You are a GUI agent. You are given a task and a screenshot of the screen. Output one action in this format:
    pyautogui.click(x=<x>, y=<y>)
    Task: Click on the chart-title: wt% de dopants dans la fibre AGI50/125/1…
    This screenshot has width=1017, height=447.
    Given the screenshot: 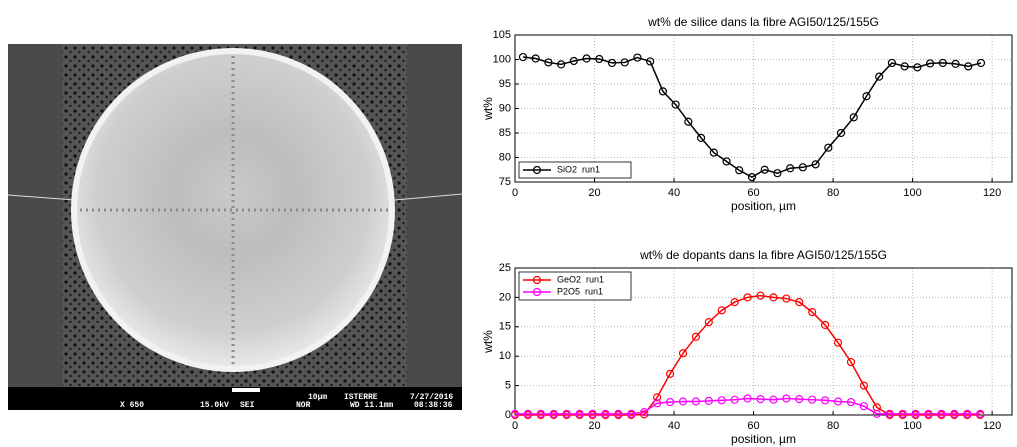 What is the action you would take?
    pyautogui.click(x=763, y=255)
    